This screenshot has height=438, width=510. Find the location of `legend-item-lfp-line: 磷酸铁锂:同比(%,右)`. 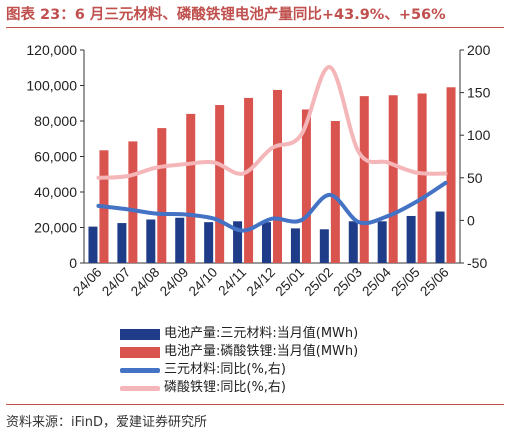

legend-item-lfp-line: 磷酸铁锂:同比(%,右) is located at coordinates (239, 388).